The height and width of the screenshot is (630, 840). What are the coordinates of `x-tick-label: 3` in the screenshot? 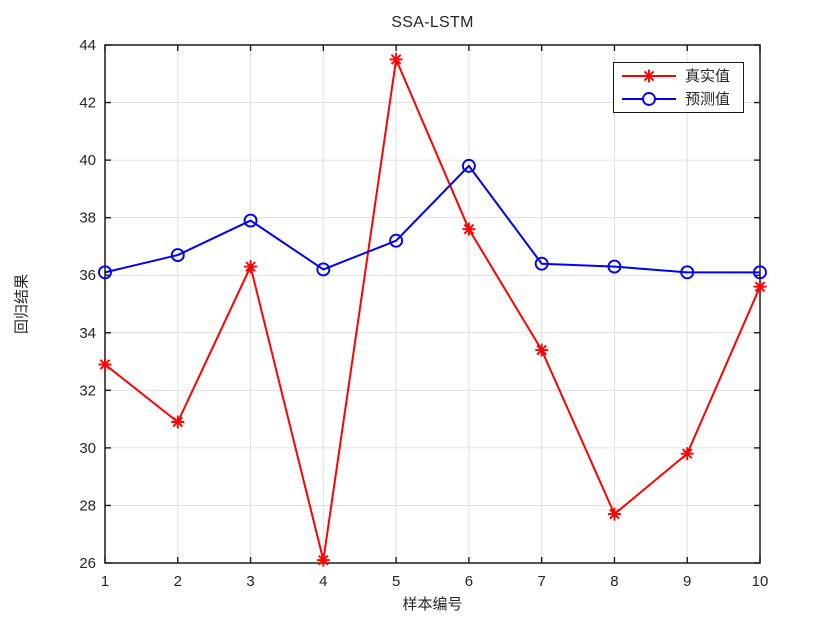 It's located at (250, 581).